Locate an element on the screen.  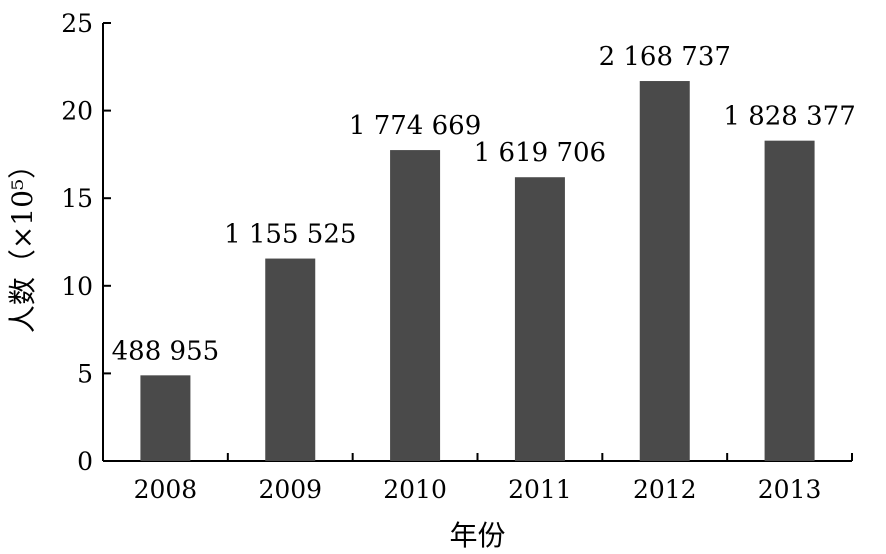
x-ticks: 2008 2009 2010 2011 2012 2013 is located at coordinates (493, 478).